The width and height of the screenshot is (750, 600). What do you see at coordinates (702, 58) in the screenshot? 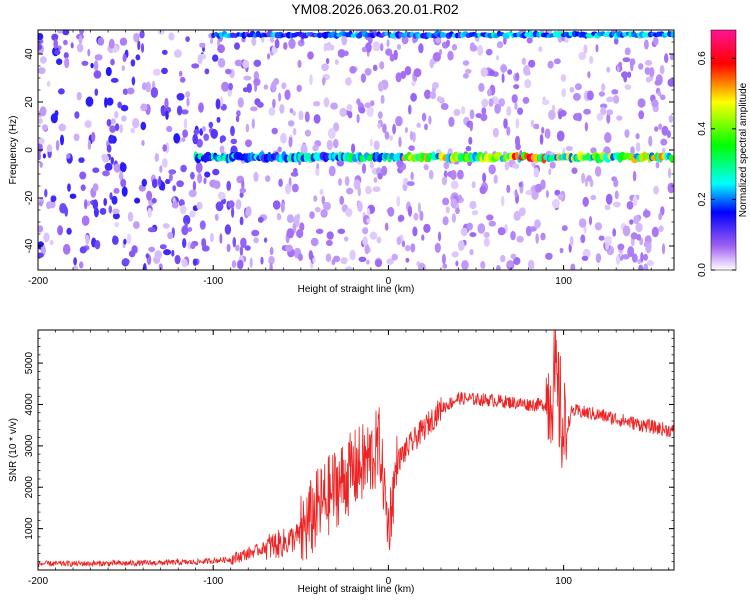
I see `colorbar-tick-label: 0.6` at bounding box center [702, 58].